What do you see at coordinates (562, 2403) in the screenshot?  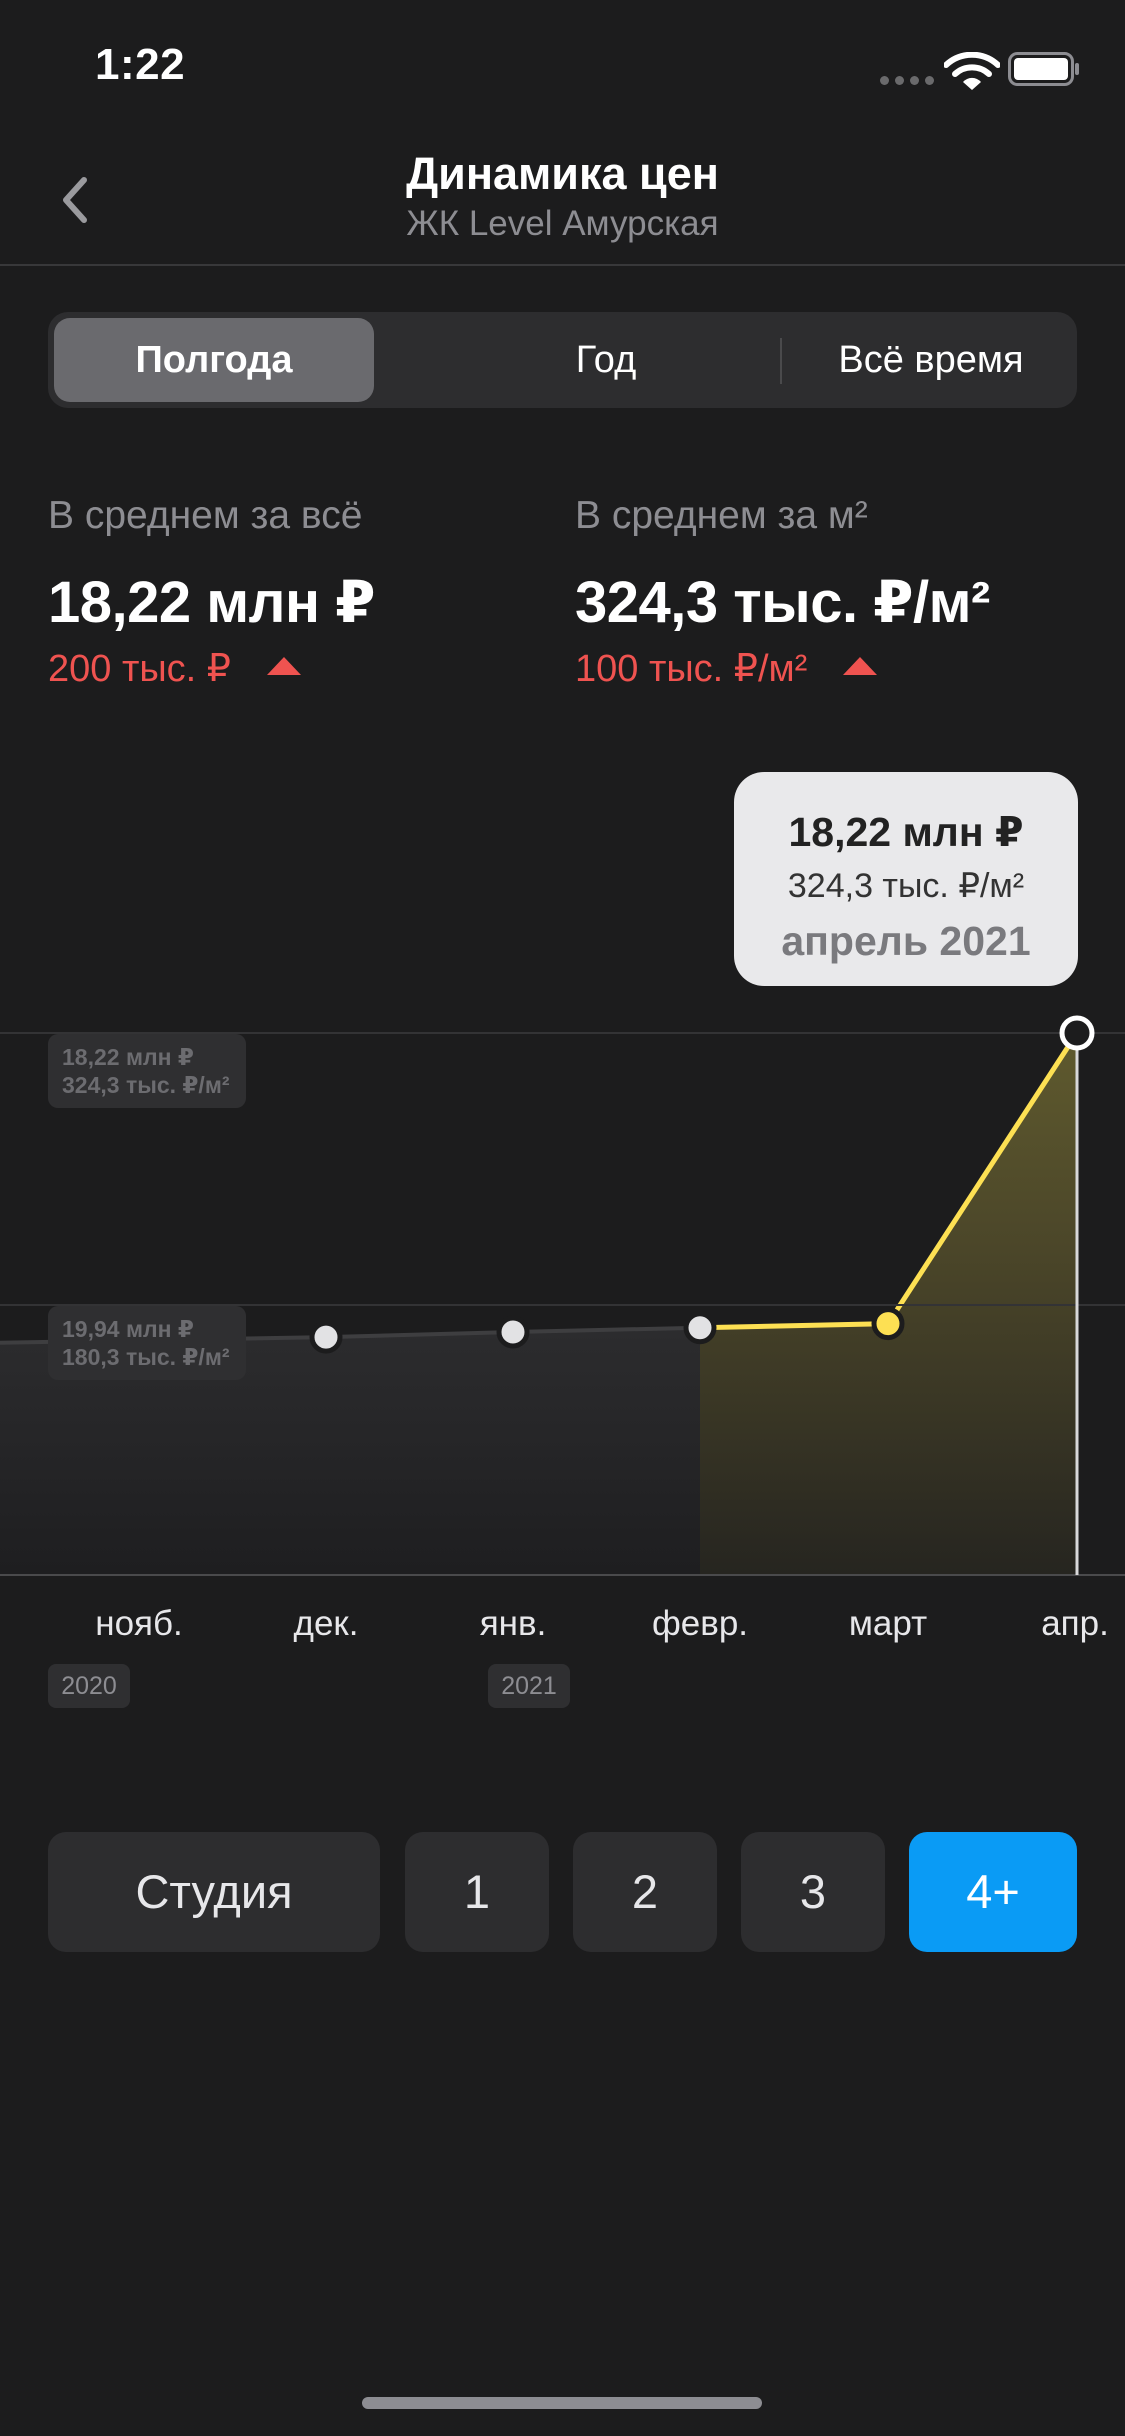 I see `home-indicator` at bounding box center [562, 2403].